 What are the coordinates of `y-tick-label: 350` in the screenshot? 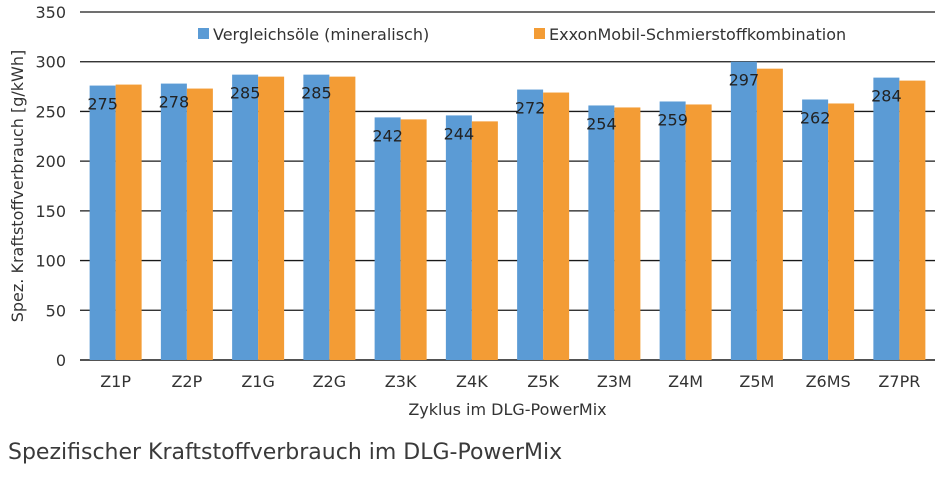 It's located at (50, 12).